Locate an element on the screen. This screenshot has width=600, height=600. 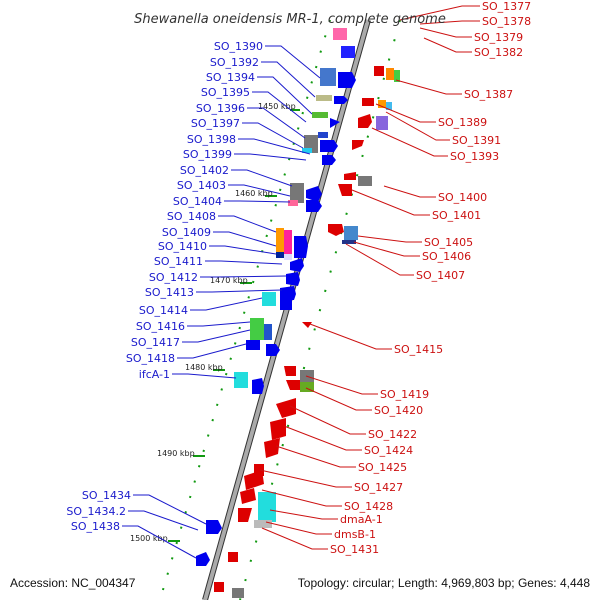
gene-label: SO_1408 is located at coordinates (191, 216).